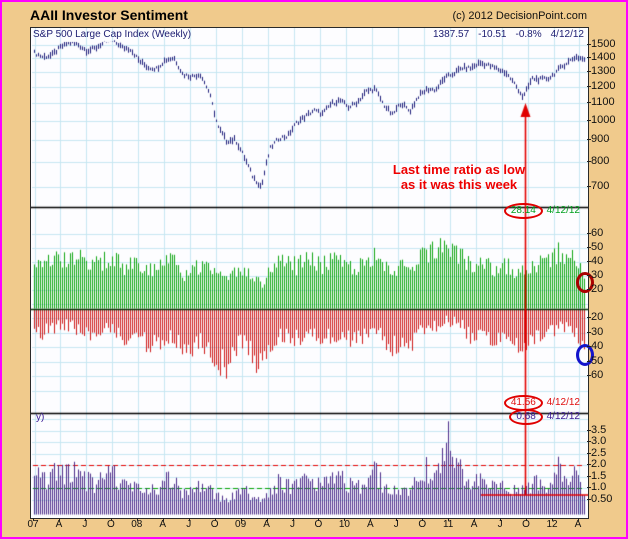 The height and width of the screenshot is (539, 628). What do you see at coordinates (526, 417) in the screenshot?
I see `ratio-value-ellipse: 0.68` at bounding box center [526, 417].